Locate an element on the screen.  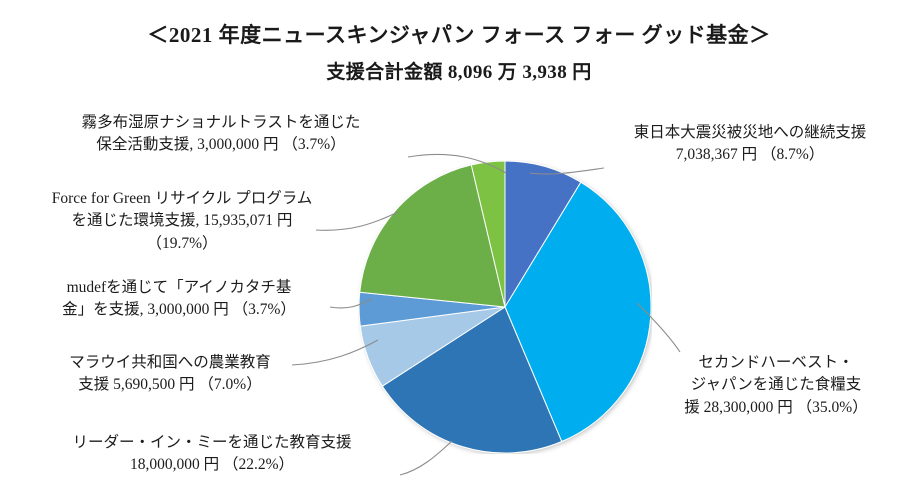
data-label-tohoku: 東日本大震災被災地への継続支援 7,038,367 円 （8.7%） is located at coordinates (750, 144).